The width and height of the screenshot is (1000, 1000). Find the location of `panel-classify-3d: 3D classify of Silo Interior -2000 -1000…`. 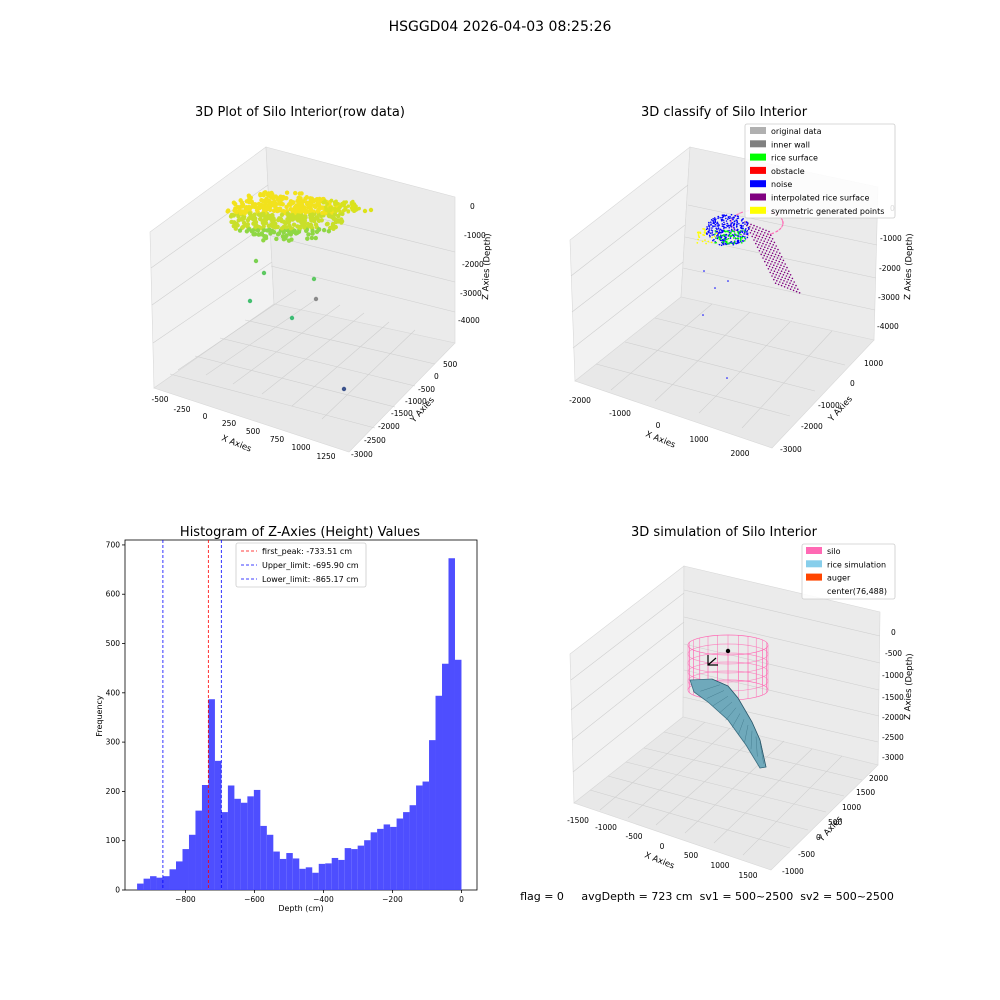

panel-classify-3d: 3D classify of Silo Interior -2000 -1000… is located at coordinates (742, 281).